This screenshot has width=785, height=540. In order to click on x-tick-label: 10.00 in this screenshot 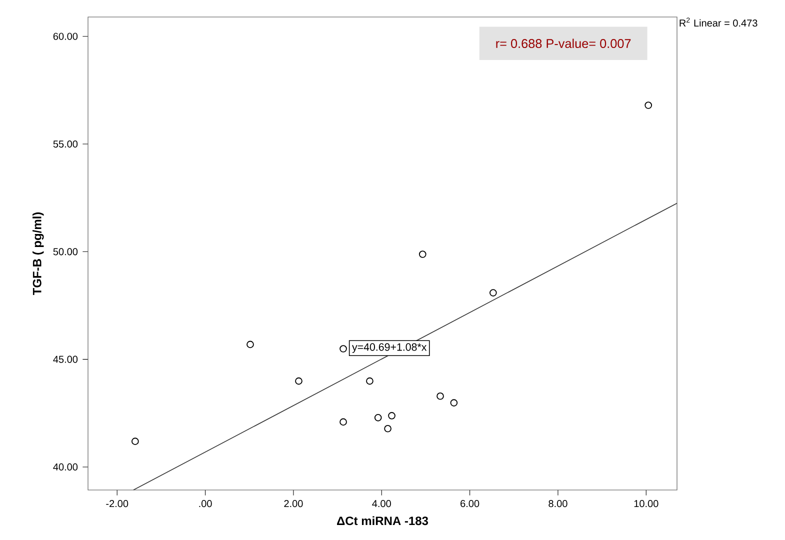, I will do `click(646, 504)`.